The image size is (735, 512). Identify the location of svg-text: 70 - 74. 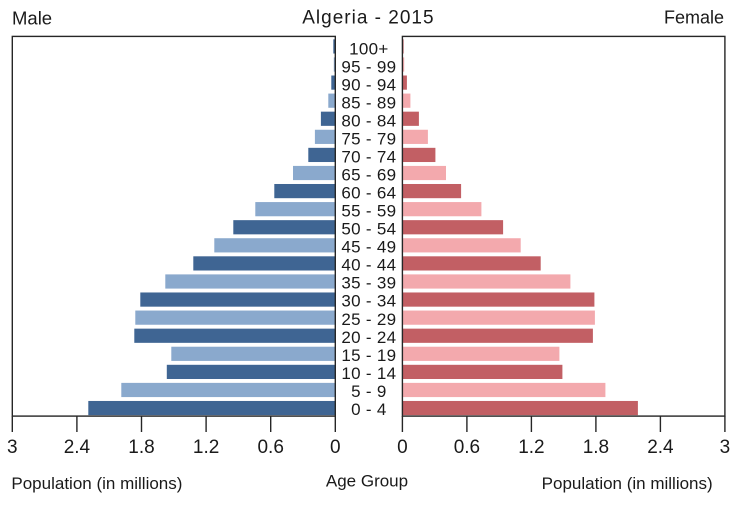
(368, 157).